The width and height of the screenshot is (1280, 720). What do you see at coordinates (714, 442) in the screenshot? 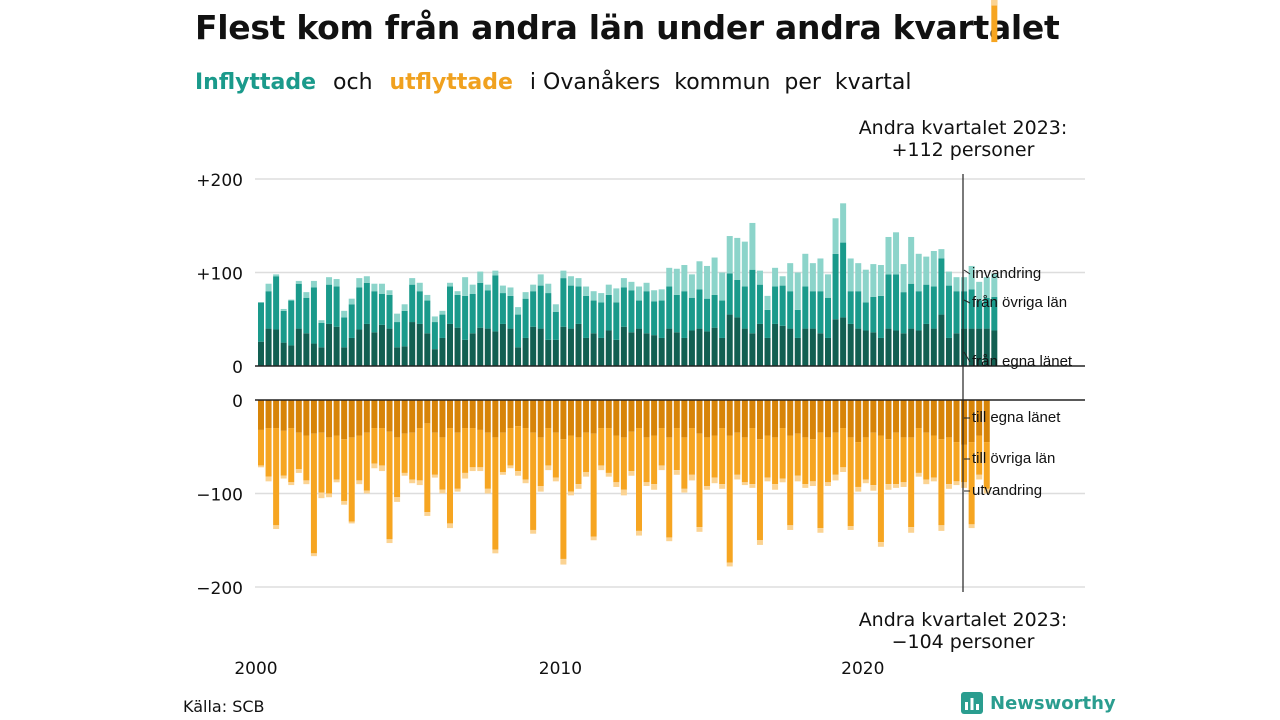
I see `outflow-bar-2015 Q1` at bounding box center [714, 442].